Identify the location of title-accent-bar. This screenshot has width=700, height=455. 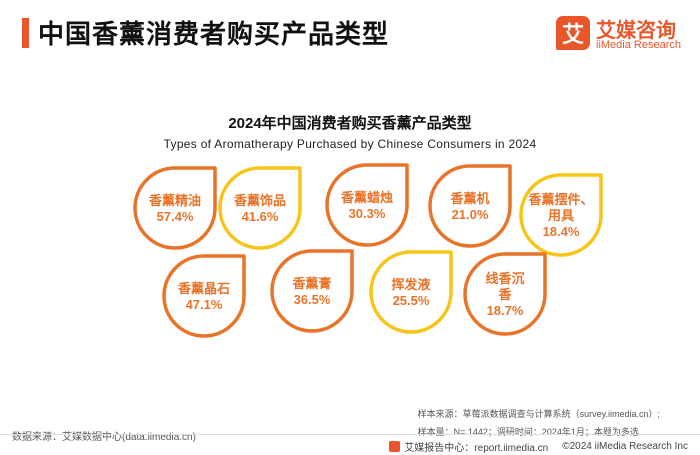
(25, 33).